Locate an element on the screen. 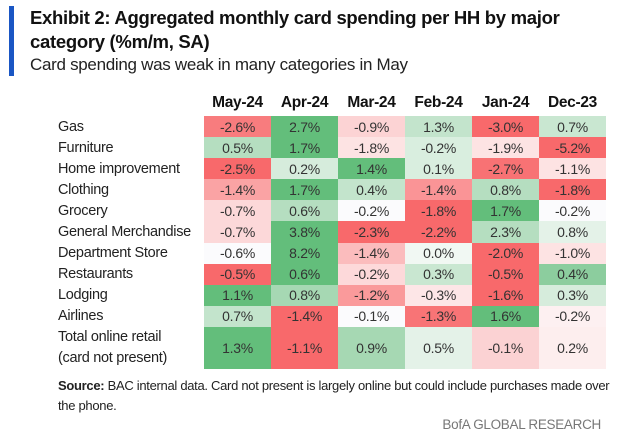 This screenshot has height=441, width=635. table-row: Clothing -1.4% 1.7% 0.4% -1.4% 0.8% -1.8% is located at coordinates (330, 190).